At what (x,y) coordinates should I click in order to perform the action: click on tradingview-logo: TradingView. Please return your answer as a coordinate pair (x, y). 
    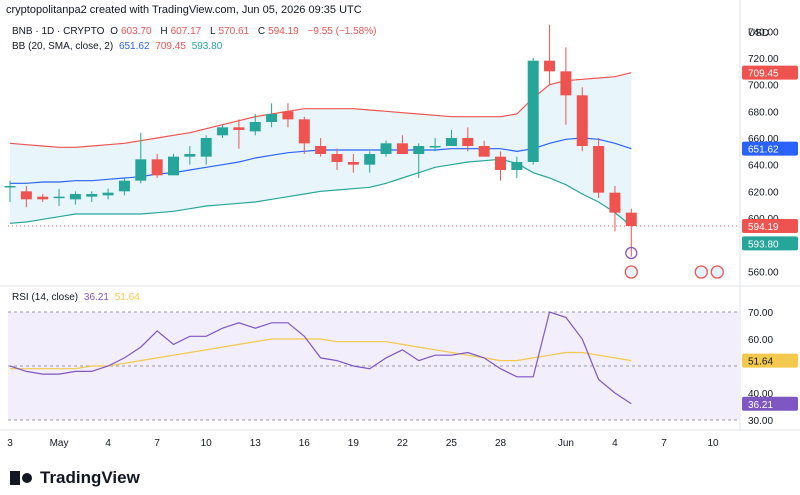
    Looking at the image, I should click on (75, 478).